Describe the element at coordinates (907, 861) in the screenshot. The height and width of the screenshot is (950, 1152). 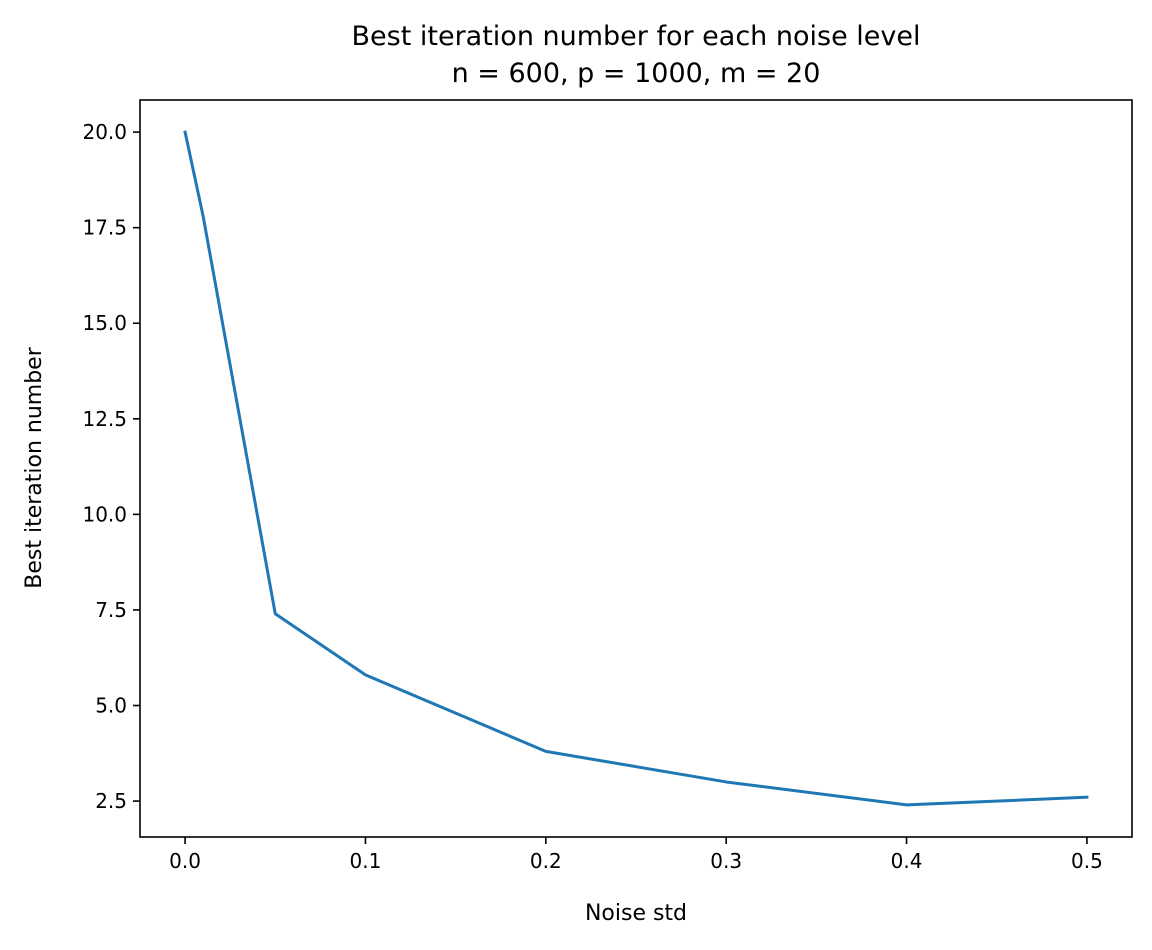
I see `x-tick-label-4: 0.4` at that location.